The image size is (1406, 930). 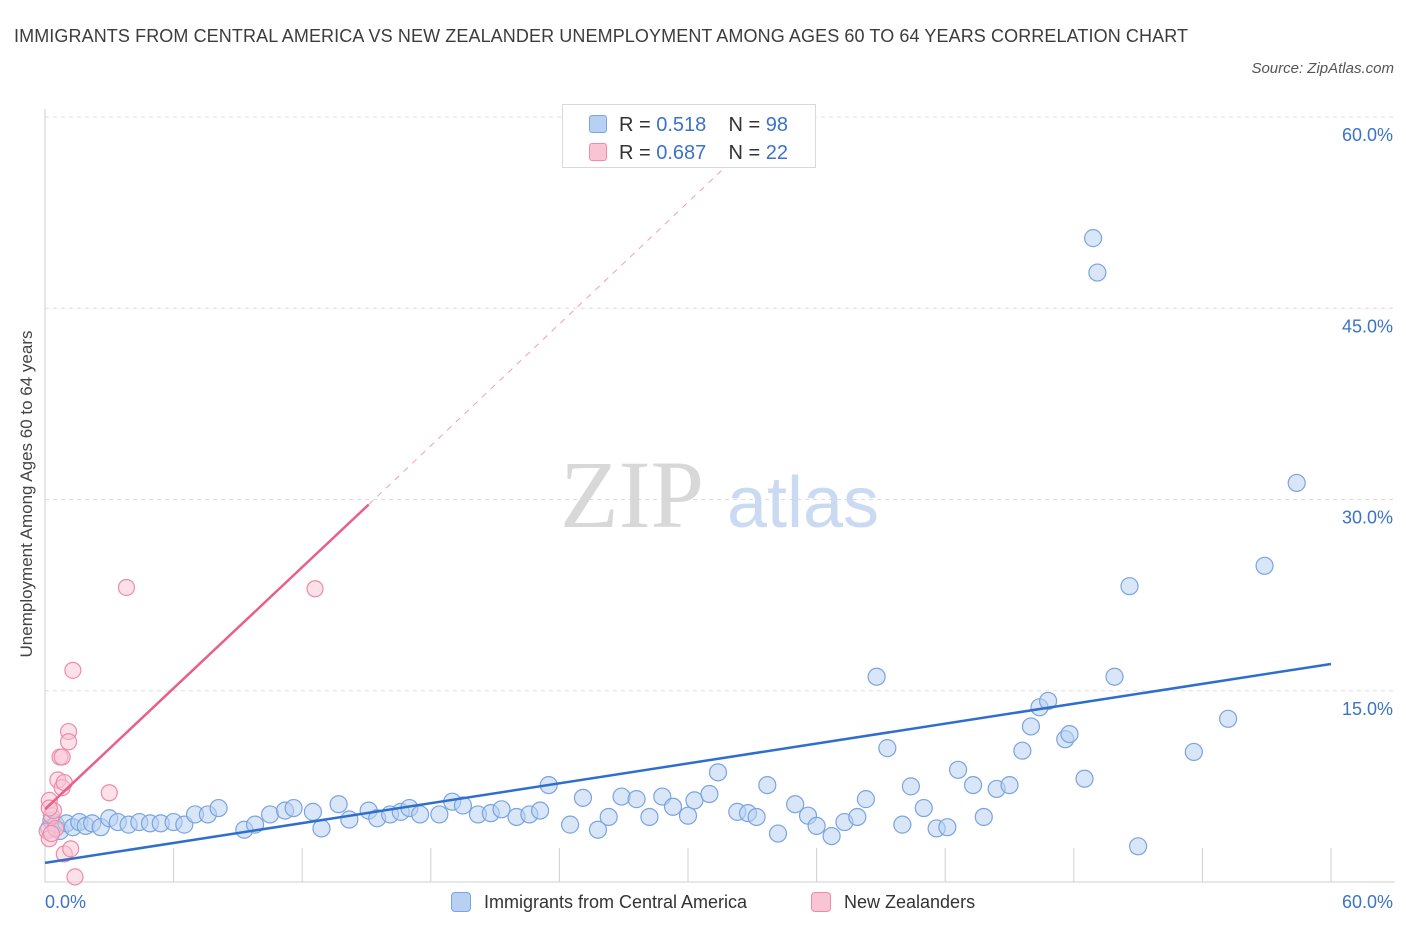 What do you see at coordinates (1367, 902) in the screenshot?
I see `x-tick-label: 60.0%` at bounding box center [1367, 902].